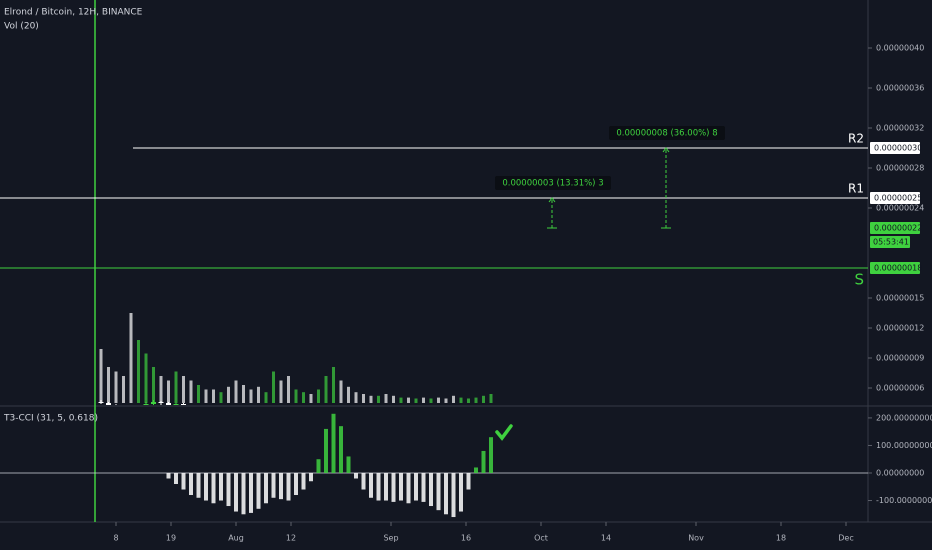 This screenshot has width=932, height=550. I want to click on level-price: 0.00000030, so click(898, 148).